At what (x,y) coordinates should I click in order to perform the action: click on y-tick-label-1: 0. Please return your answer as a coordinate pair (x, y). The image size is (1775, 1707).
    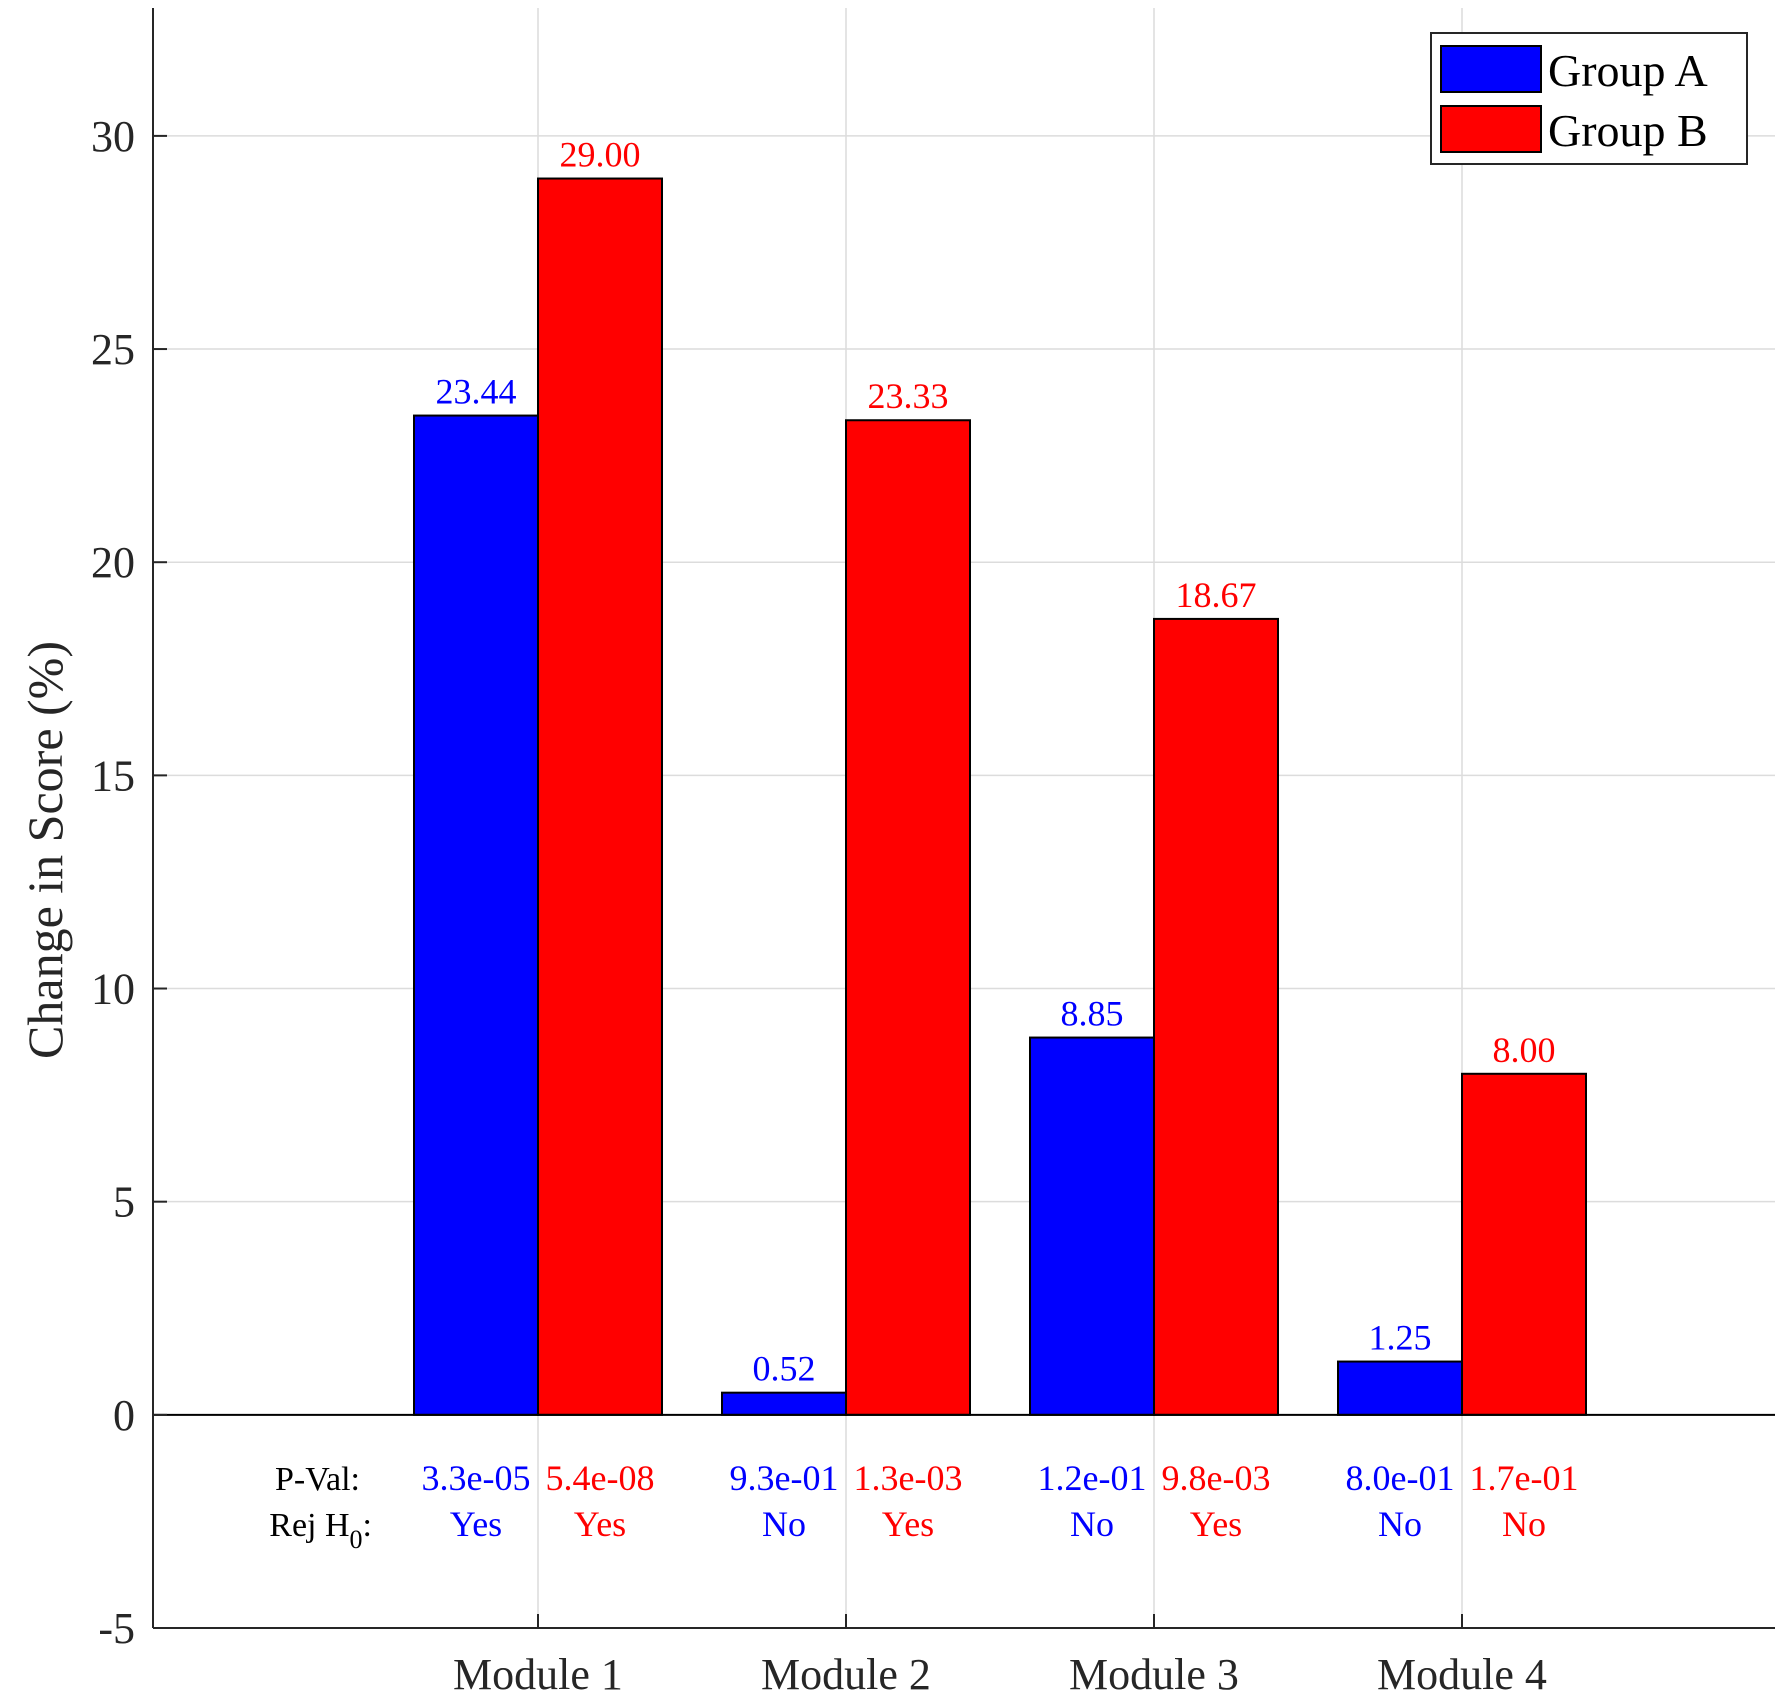
    Looking at the image, I should click on (124, 1415).